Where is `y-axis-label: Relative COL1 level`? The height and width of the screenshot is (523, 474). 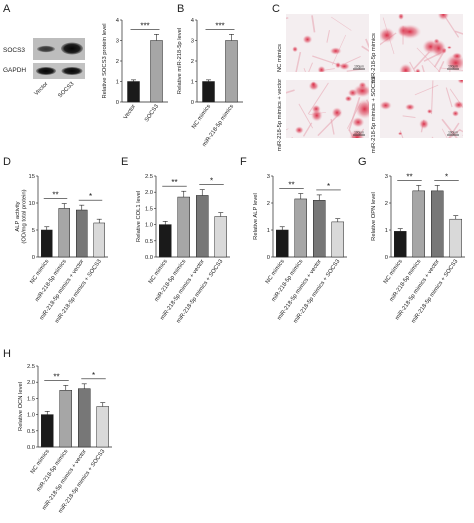
y-axis-label: Relative COL1 level is located at coordinates (139, 216).